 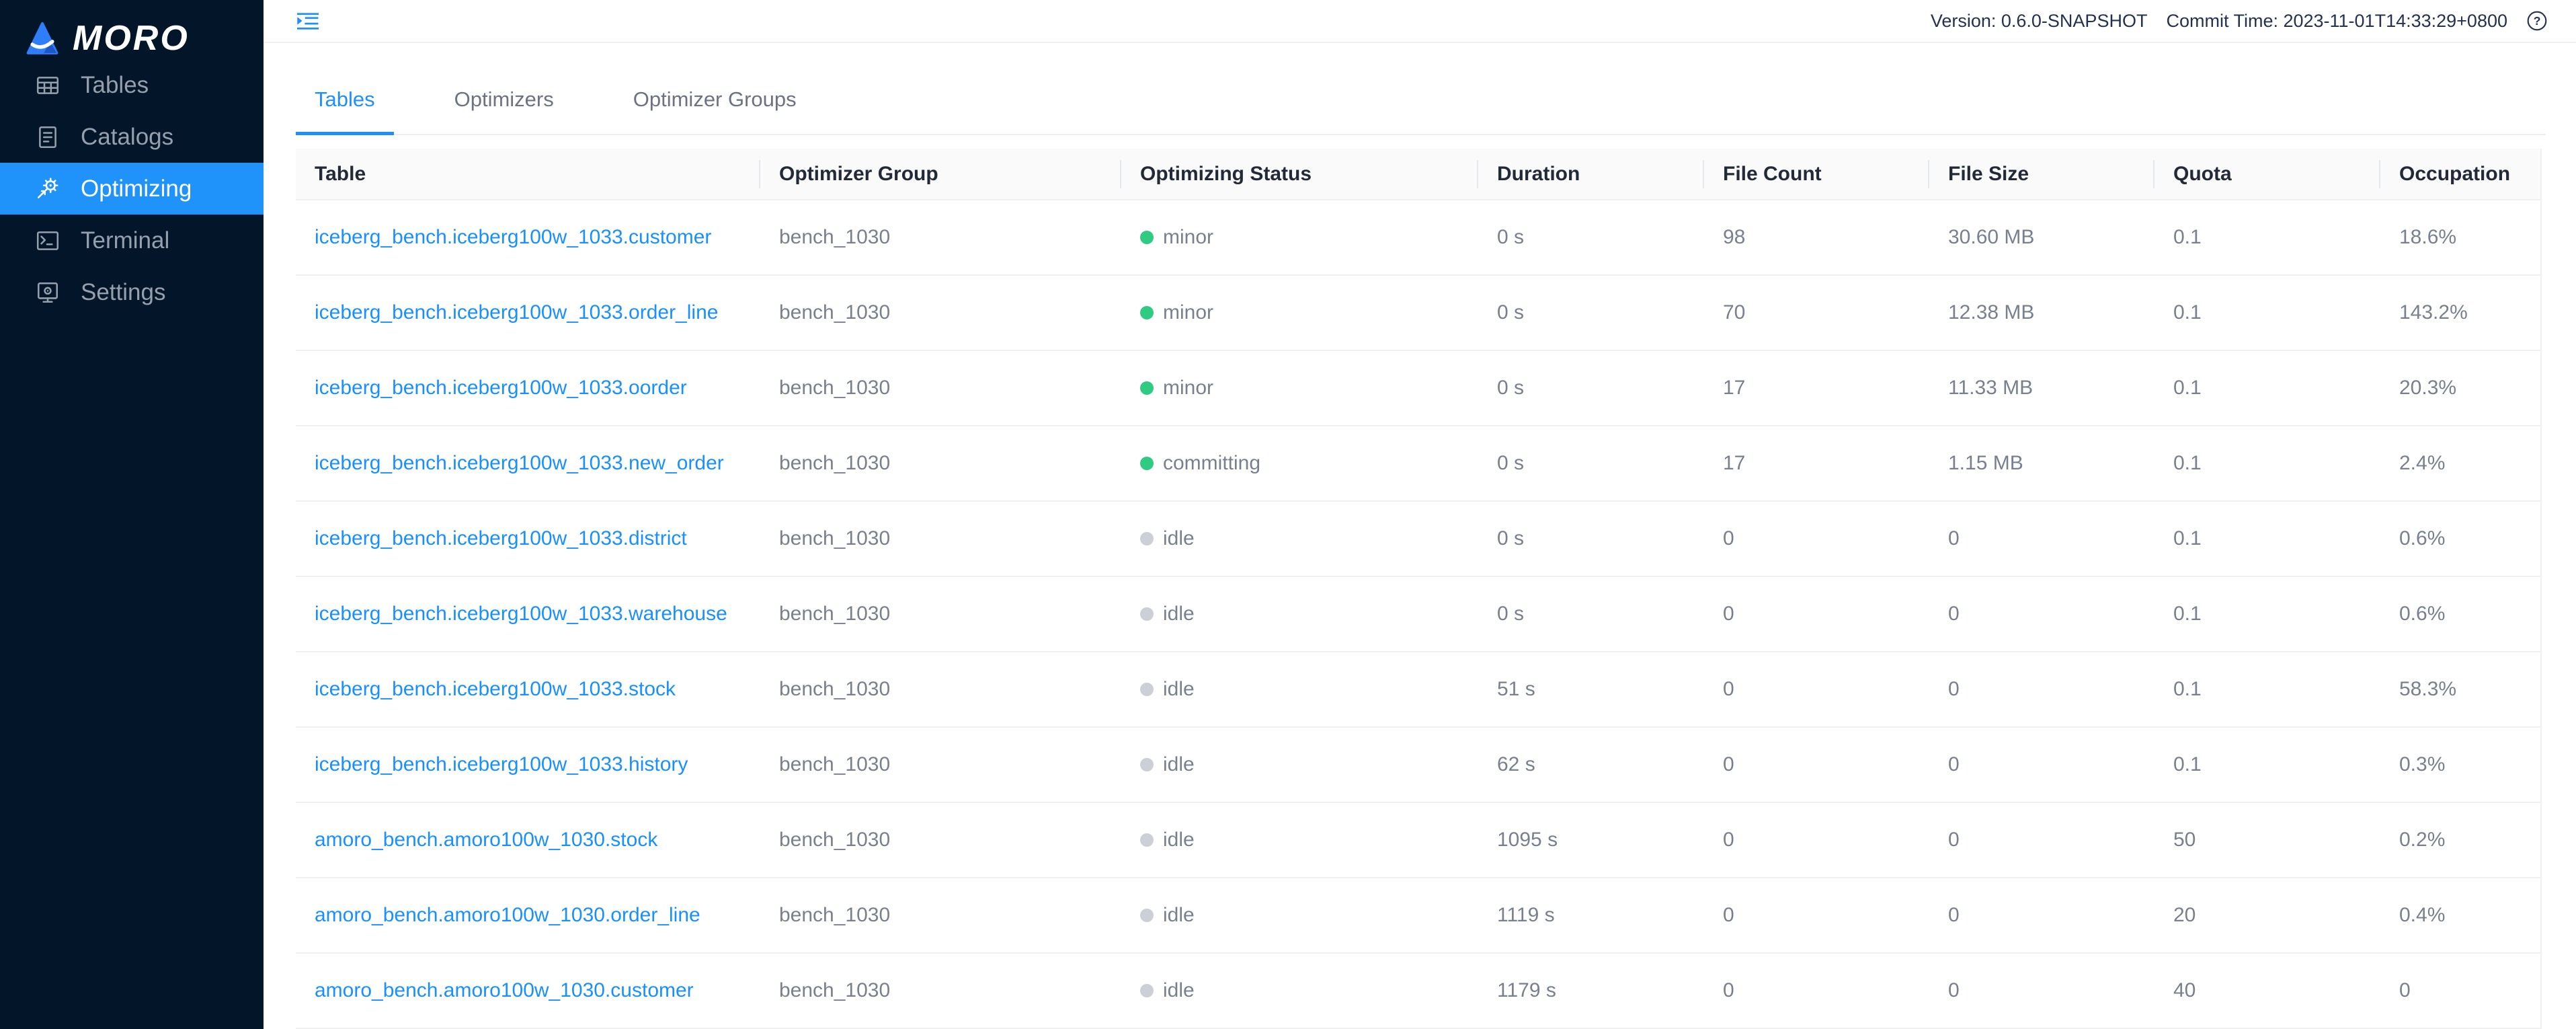 What do you see at coordinates (2267, 174) in the screenshot?
I see `column-header-quota: Quota` at bounding box center [2267, 174].